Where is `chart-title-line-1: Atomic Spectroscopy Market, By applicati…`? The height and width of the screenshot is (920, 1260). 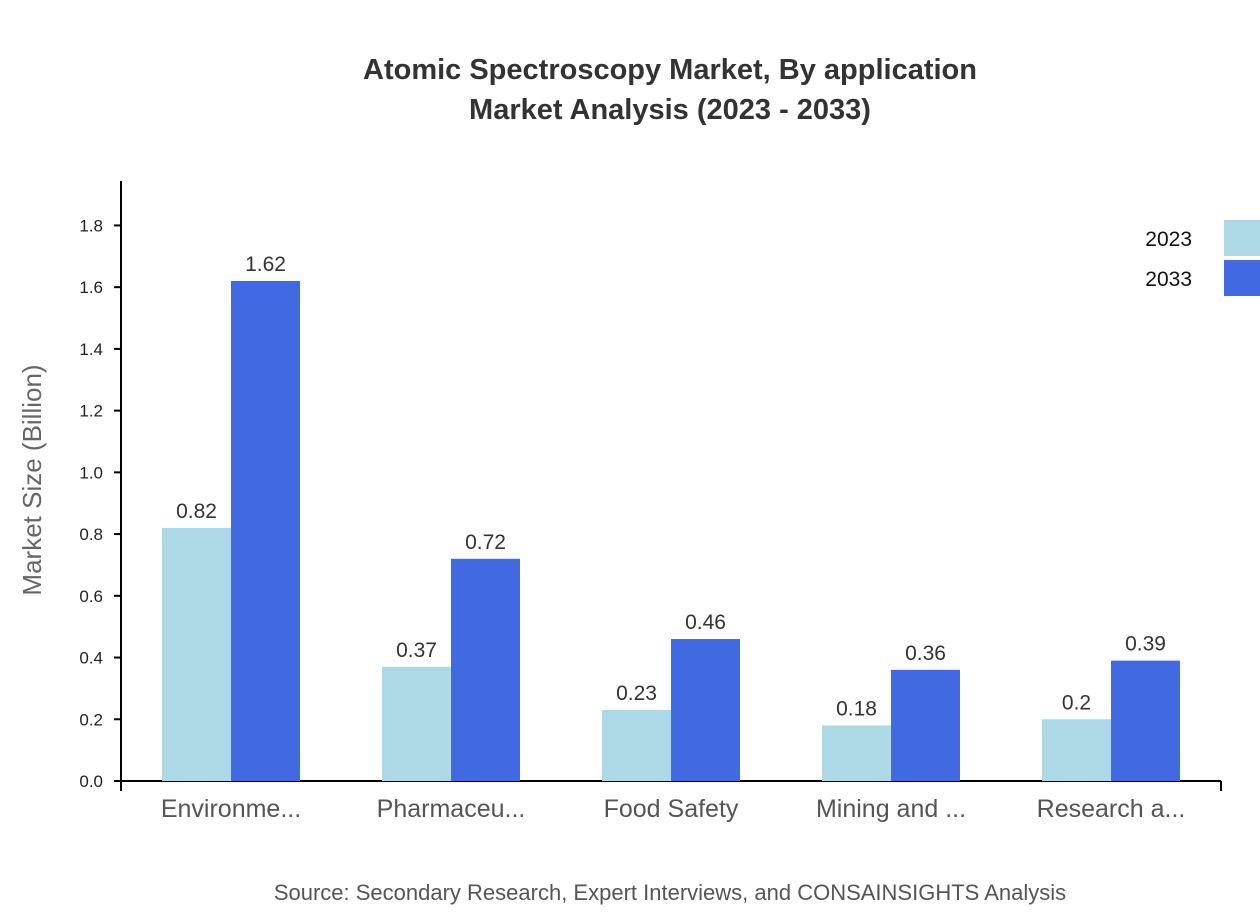
chart-title-line-1: Atomic Spectroscopy Market, By applicati… is located at coordinates (670, 70).